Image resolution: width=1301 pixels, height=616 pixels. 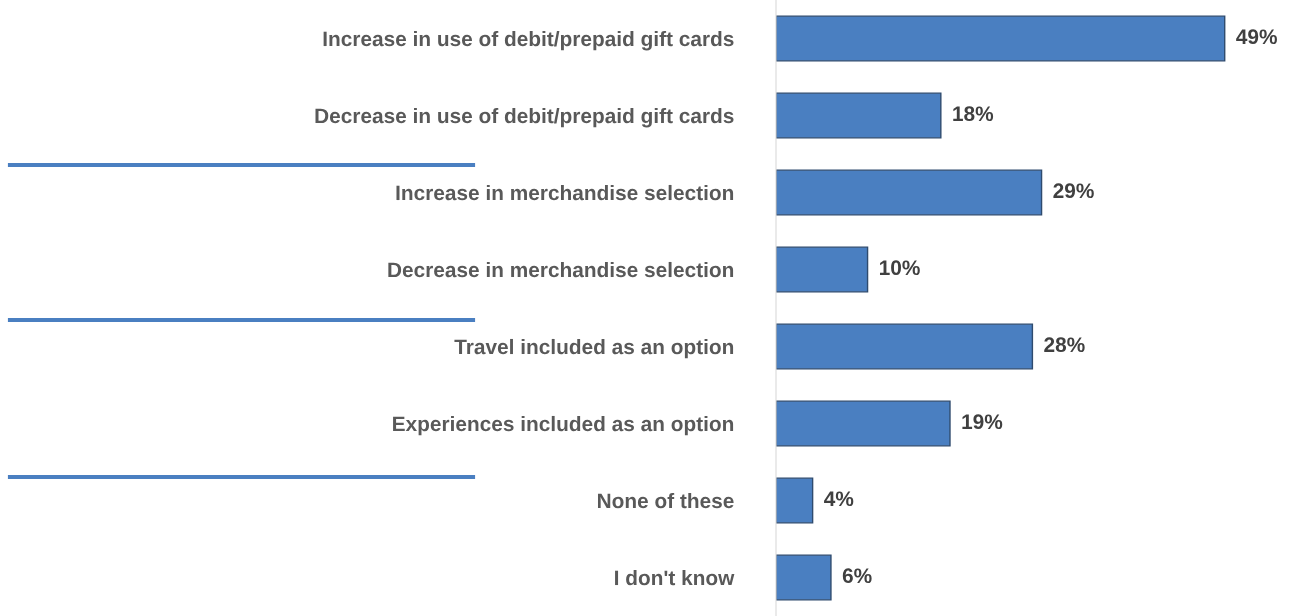 What do you see at coordinates (973, 114) in the screenshot?
I see `data-label: 18%` at bounding box center [973, 114].